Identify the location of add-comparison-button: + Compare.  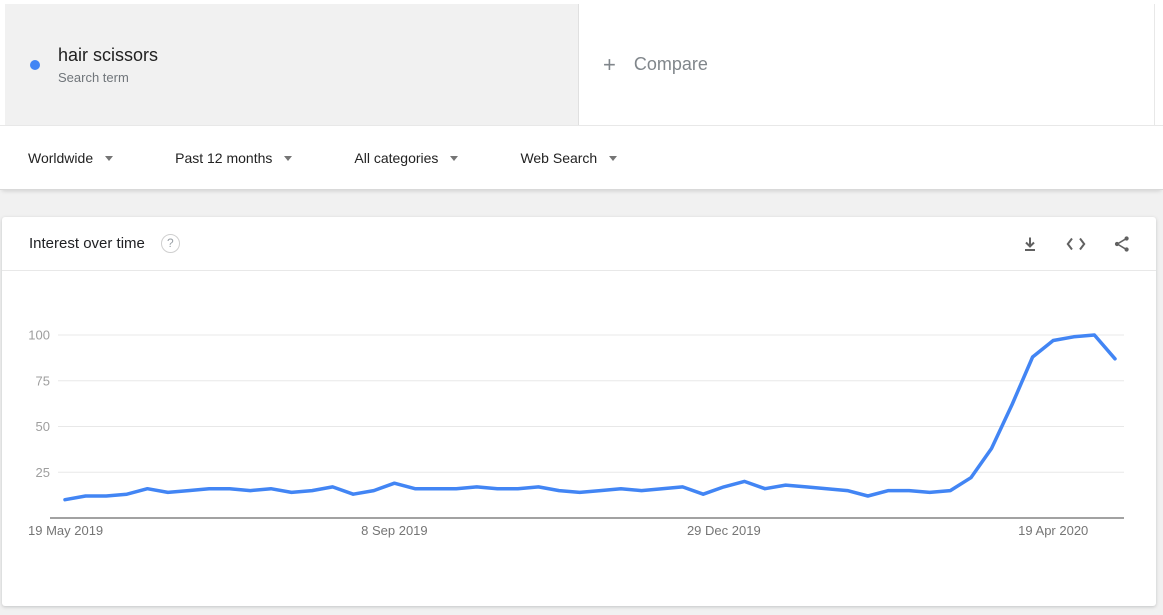
(866, 64).